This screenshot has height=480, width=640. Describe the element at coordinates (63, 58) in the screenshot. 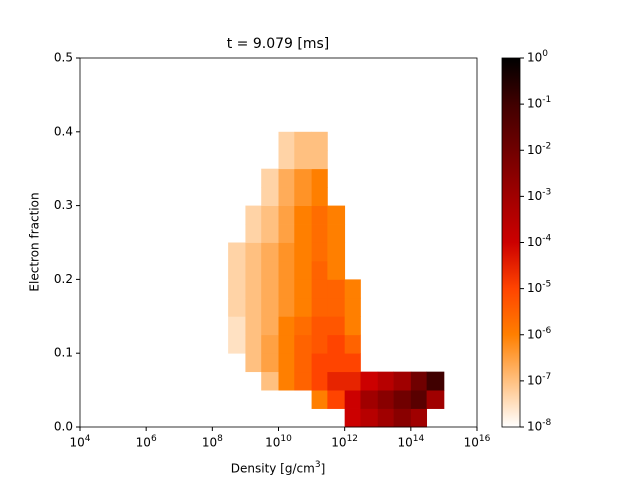

I see `y-tick-label: 0.5` at that location.